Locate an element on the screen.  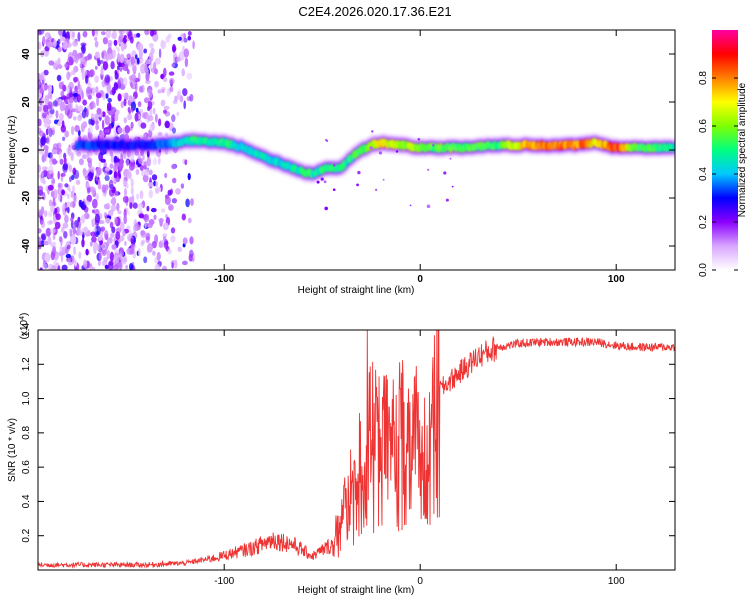
snr-y-tick-label: 0.2 is located at coordinates (26, 535).